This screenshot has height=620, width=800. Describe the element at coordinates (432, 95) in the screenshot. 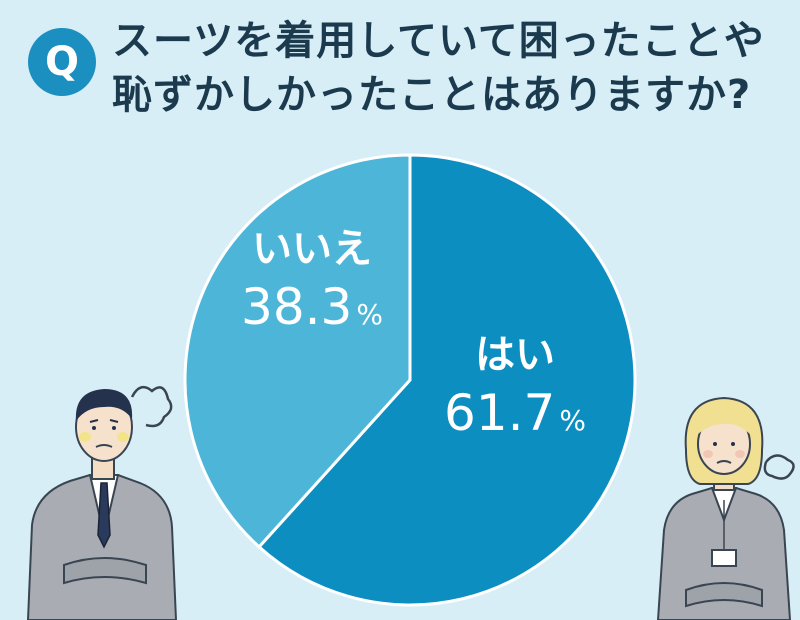

I see `question-line-2: 恥ずかしかったことはありますか?` at that location.